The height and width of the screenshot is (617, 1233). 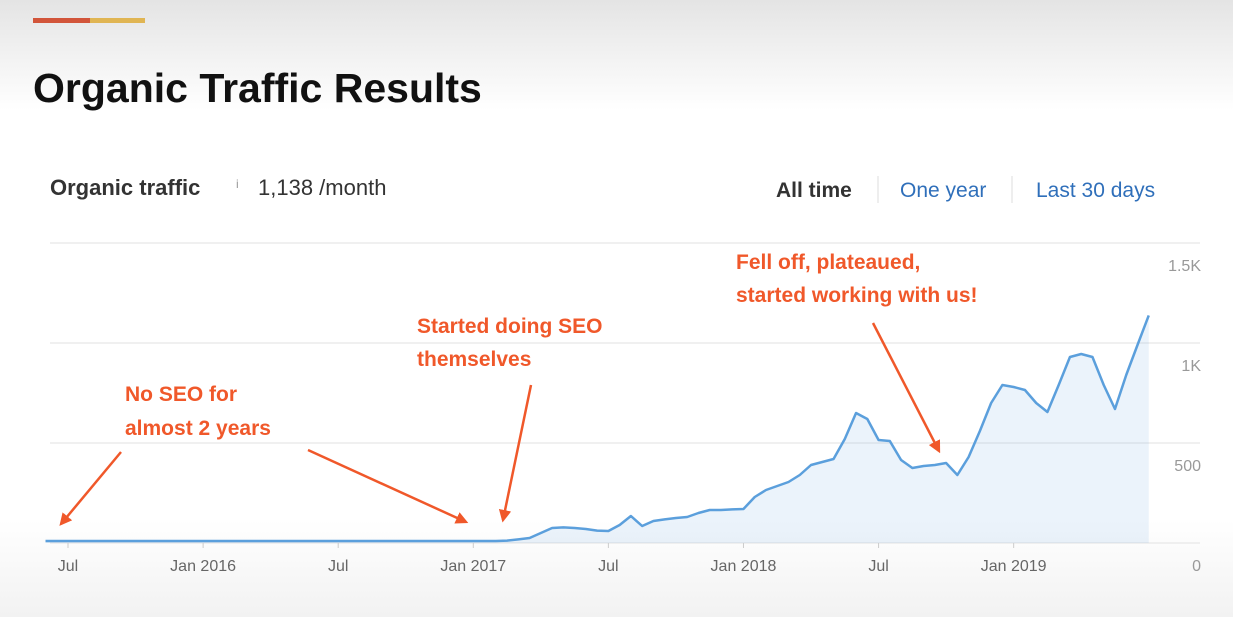 I want to click on annotation: themselves, so click(x=474, y=359).